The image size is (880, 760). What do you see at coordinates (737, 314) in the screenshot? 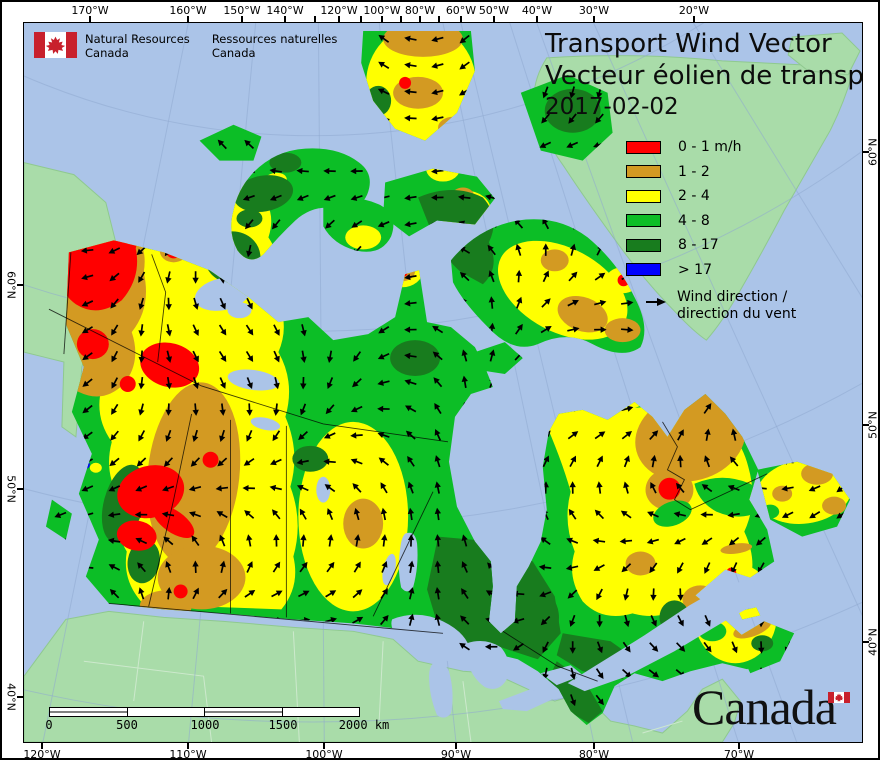
I see `wind-direction-label-fr: direction du vent` at bounding box center [737, 314].